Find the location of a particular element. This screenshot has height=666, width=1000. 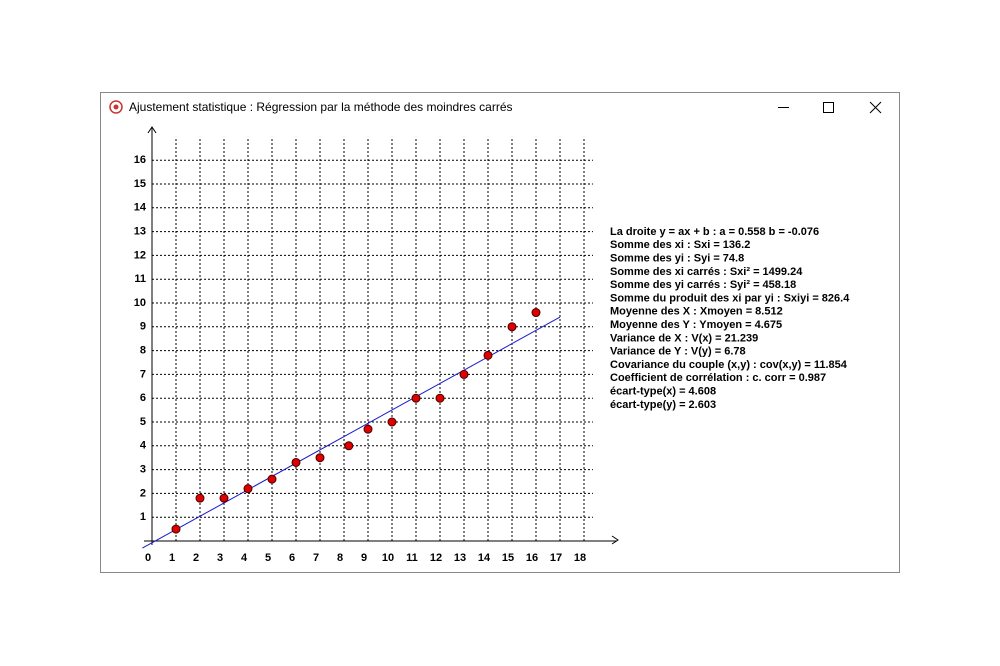

y-tick-label: 16 is located at coordinates (140, 160).